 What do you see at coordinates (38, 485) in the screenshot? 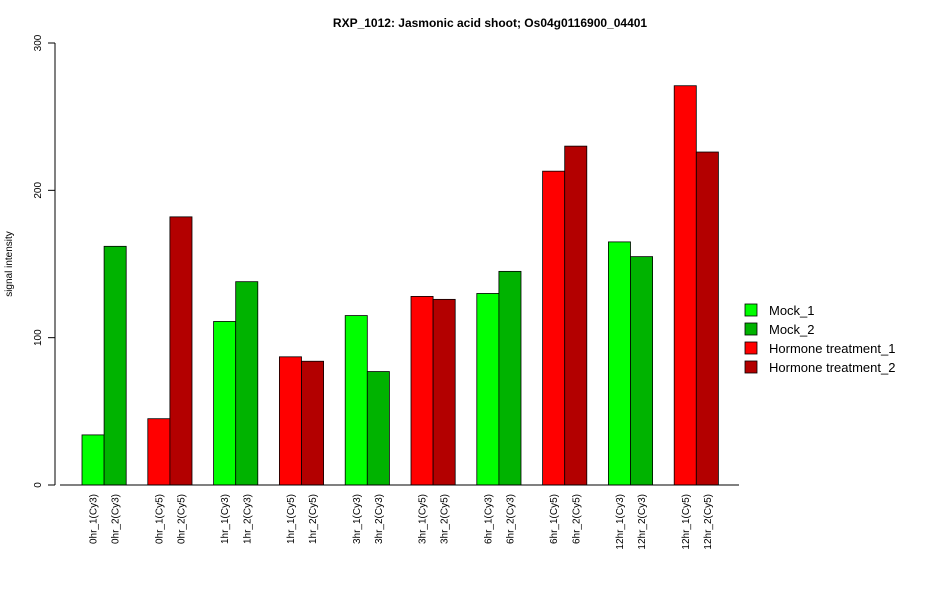
I see `y-tick-label: 0` at bounding box center [38, 485].